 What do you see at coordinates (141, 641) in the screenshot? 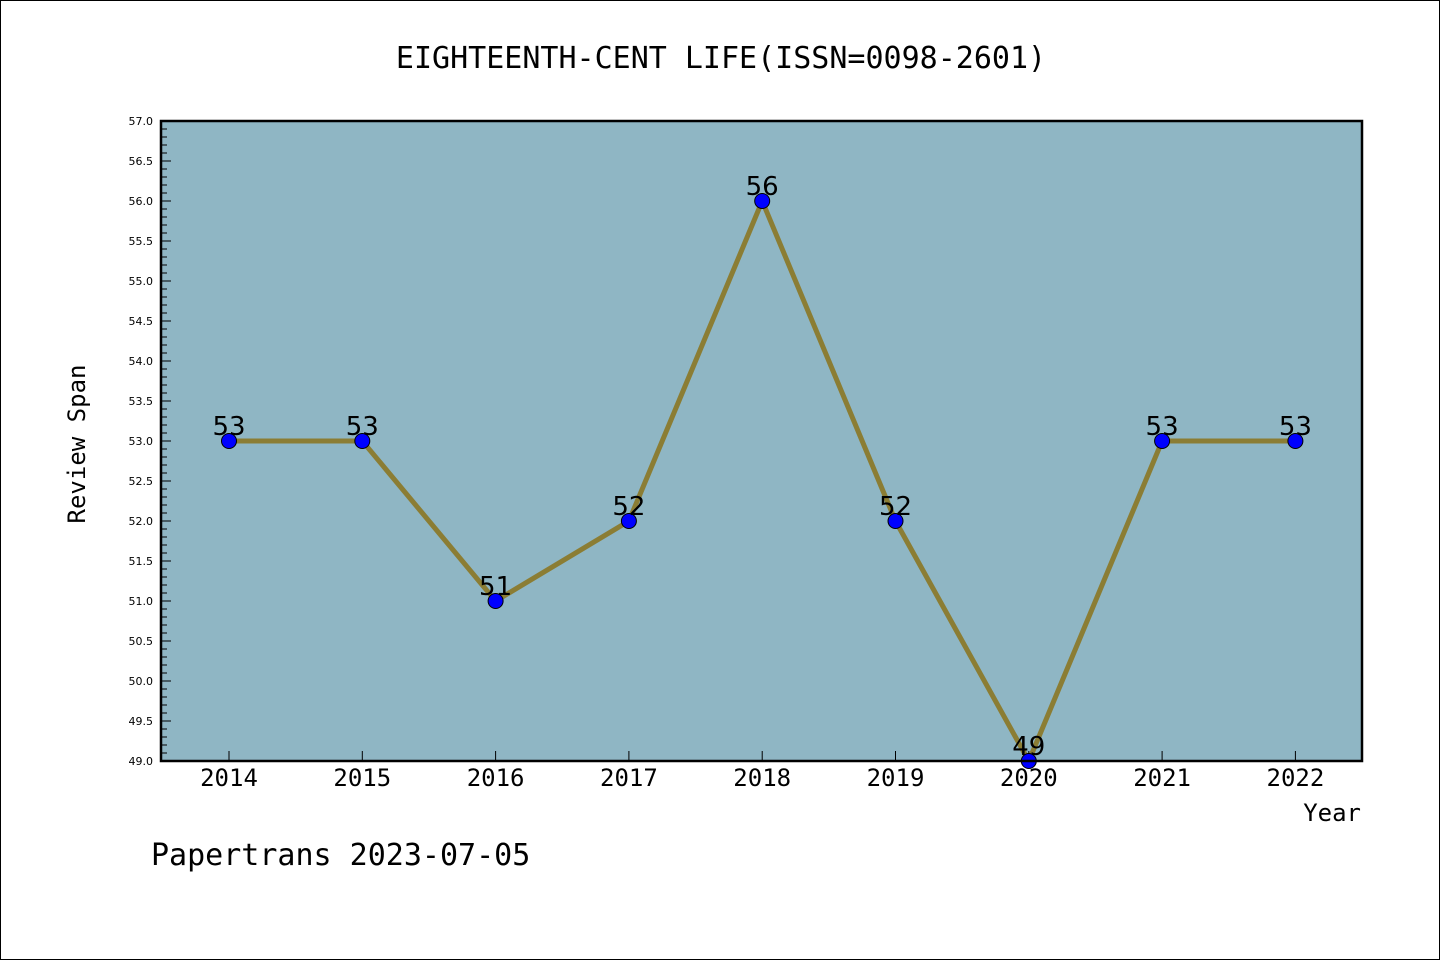
I see `y-tick-label: 50.5` at bounding box center [141, 641].